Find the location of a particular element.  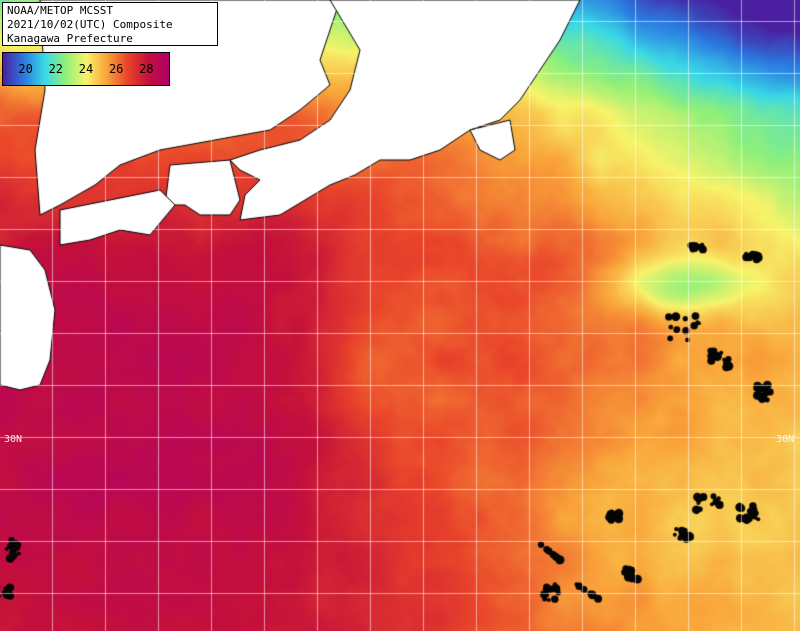

title-source: NOAA/METOP MCSST is located at coordinates (60, 10).